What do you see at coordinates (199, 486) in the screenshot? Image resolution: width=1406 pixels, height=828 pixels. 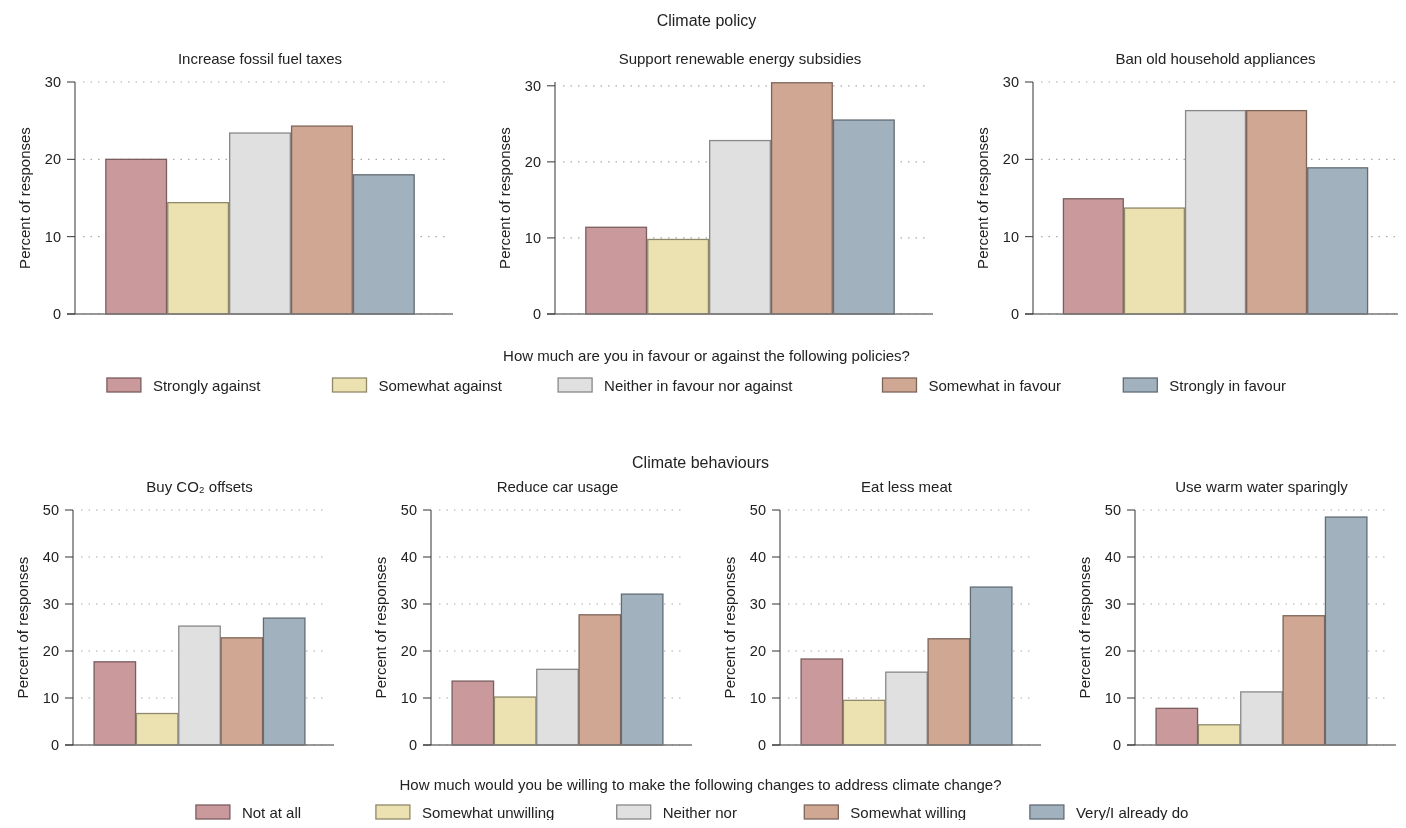 I see `chart-title: Buy CO₂ offsets` at bounding box center [199, 486].